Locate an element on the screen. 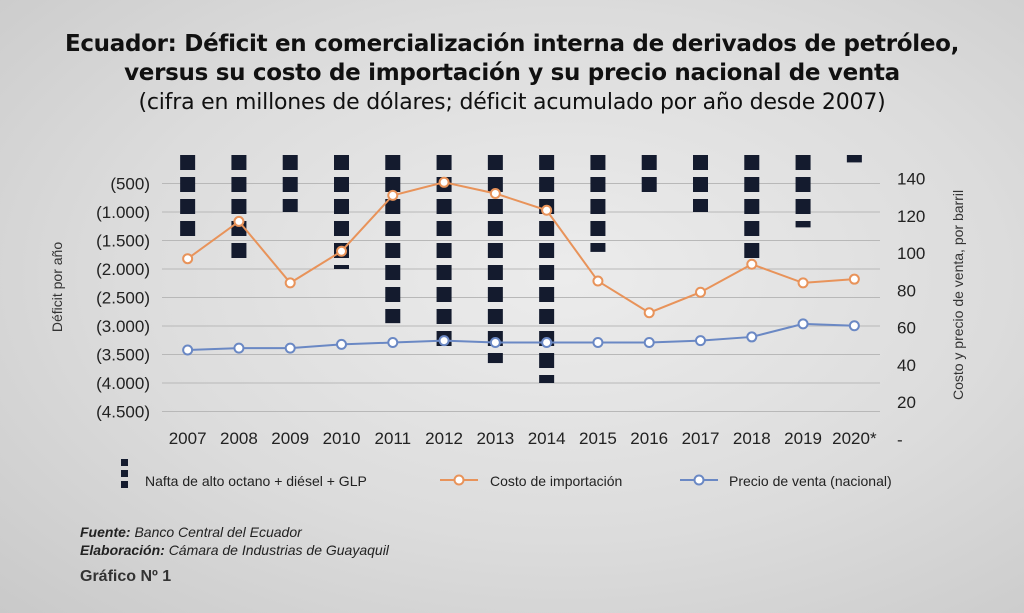  source-line: Fuente: Banco Central del Ecuador is located at coordinates (191, 532).